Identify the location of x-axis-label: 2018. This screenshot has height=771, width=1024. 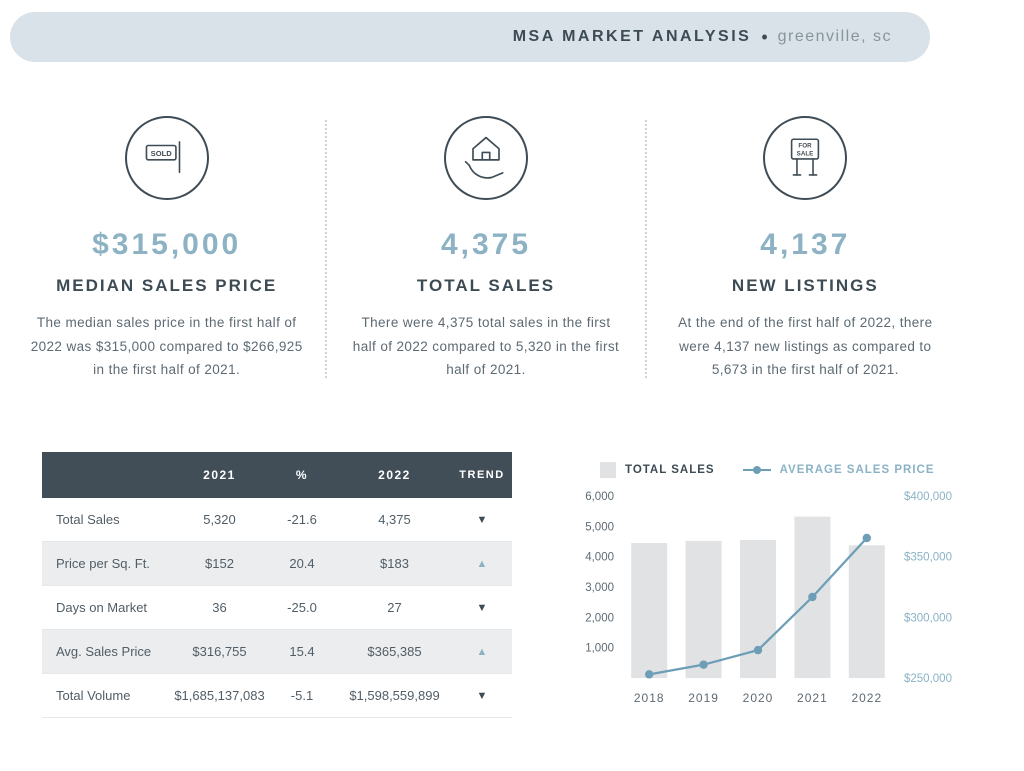
(649, 698).